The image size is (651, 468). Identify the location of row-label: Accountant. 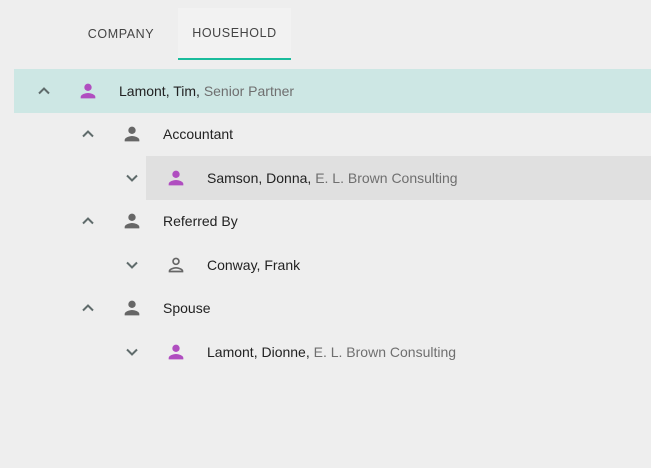
(198, 134).